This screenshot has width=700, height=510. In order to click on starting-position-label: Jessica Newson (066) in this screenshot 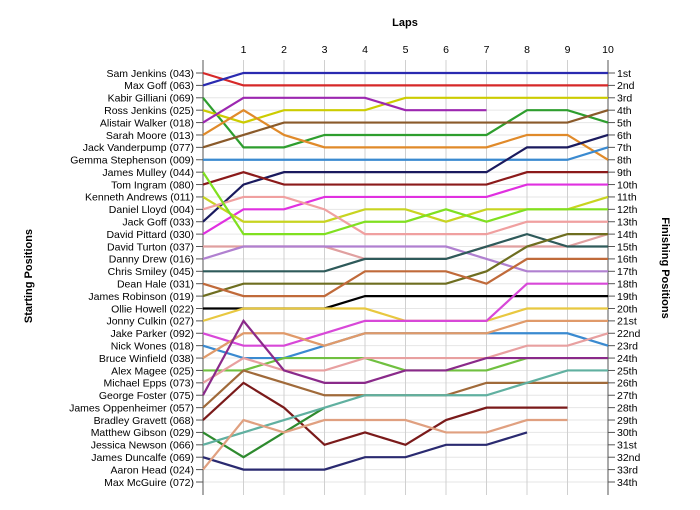, I will do `click(142, 446)`.